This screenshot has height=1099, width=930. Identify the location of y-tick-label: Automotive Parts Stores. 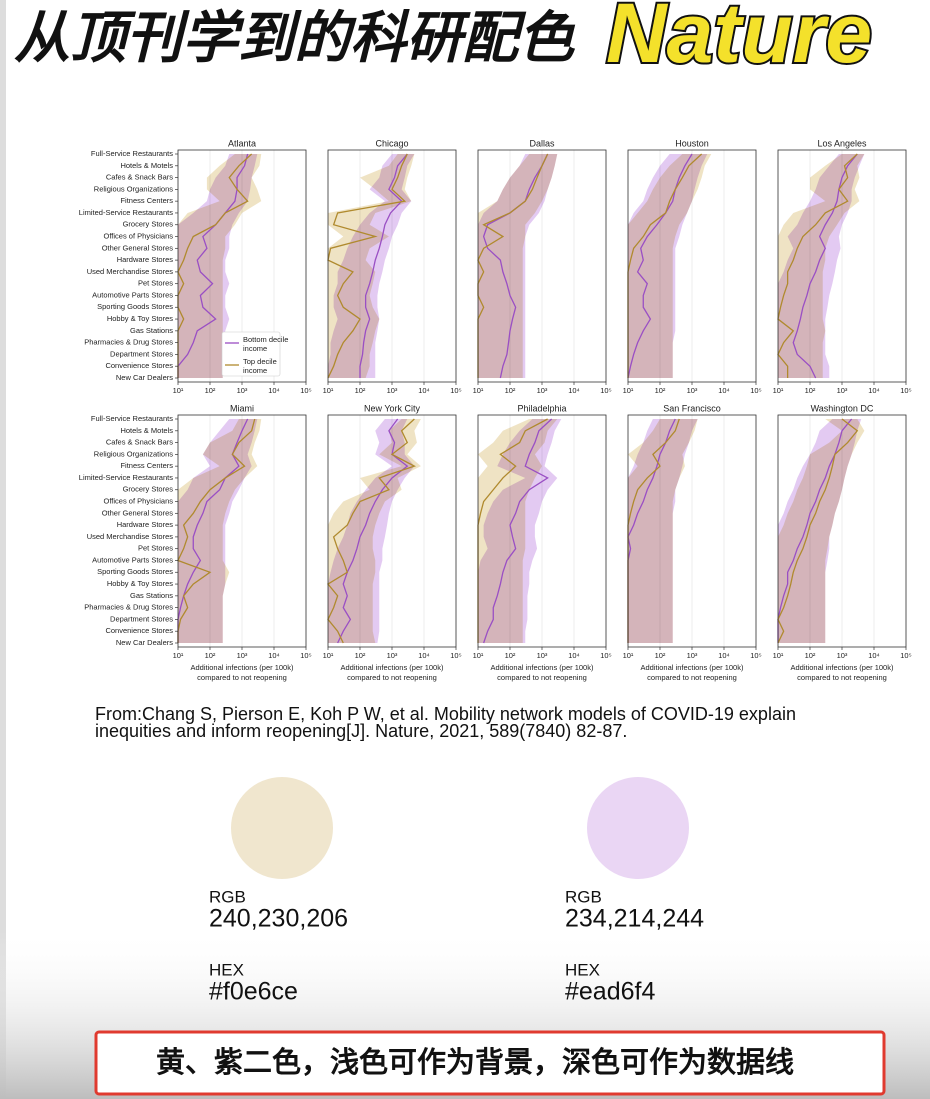
(132, 294).